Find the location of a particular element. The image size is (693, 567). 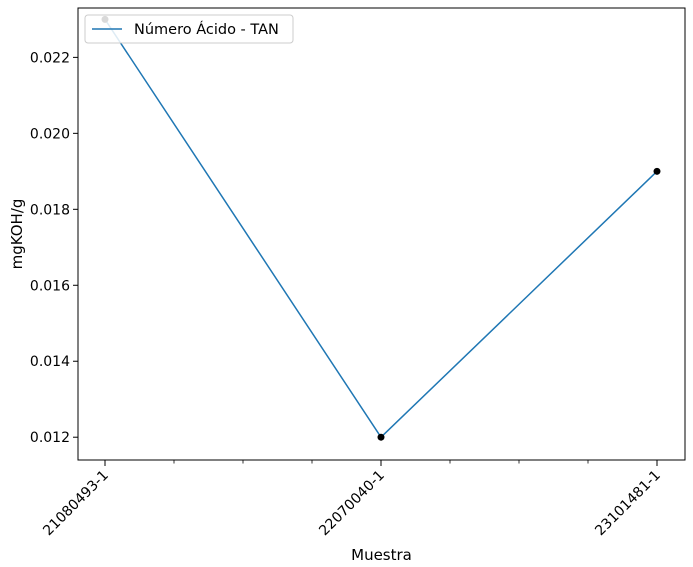

legend-box is located at coordinates (189, 29).